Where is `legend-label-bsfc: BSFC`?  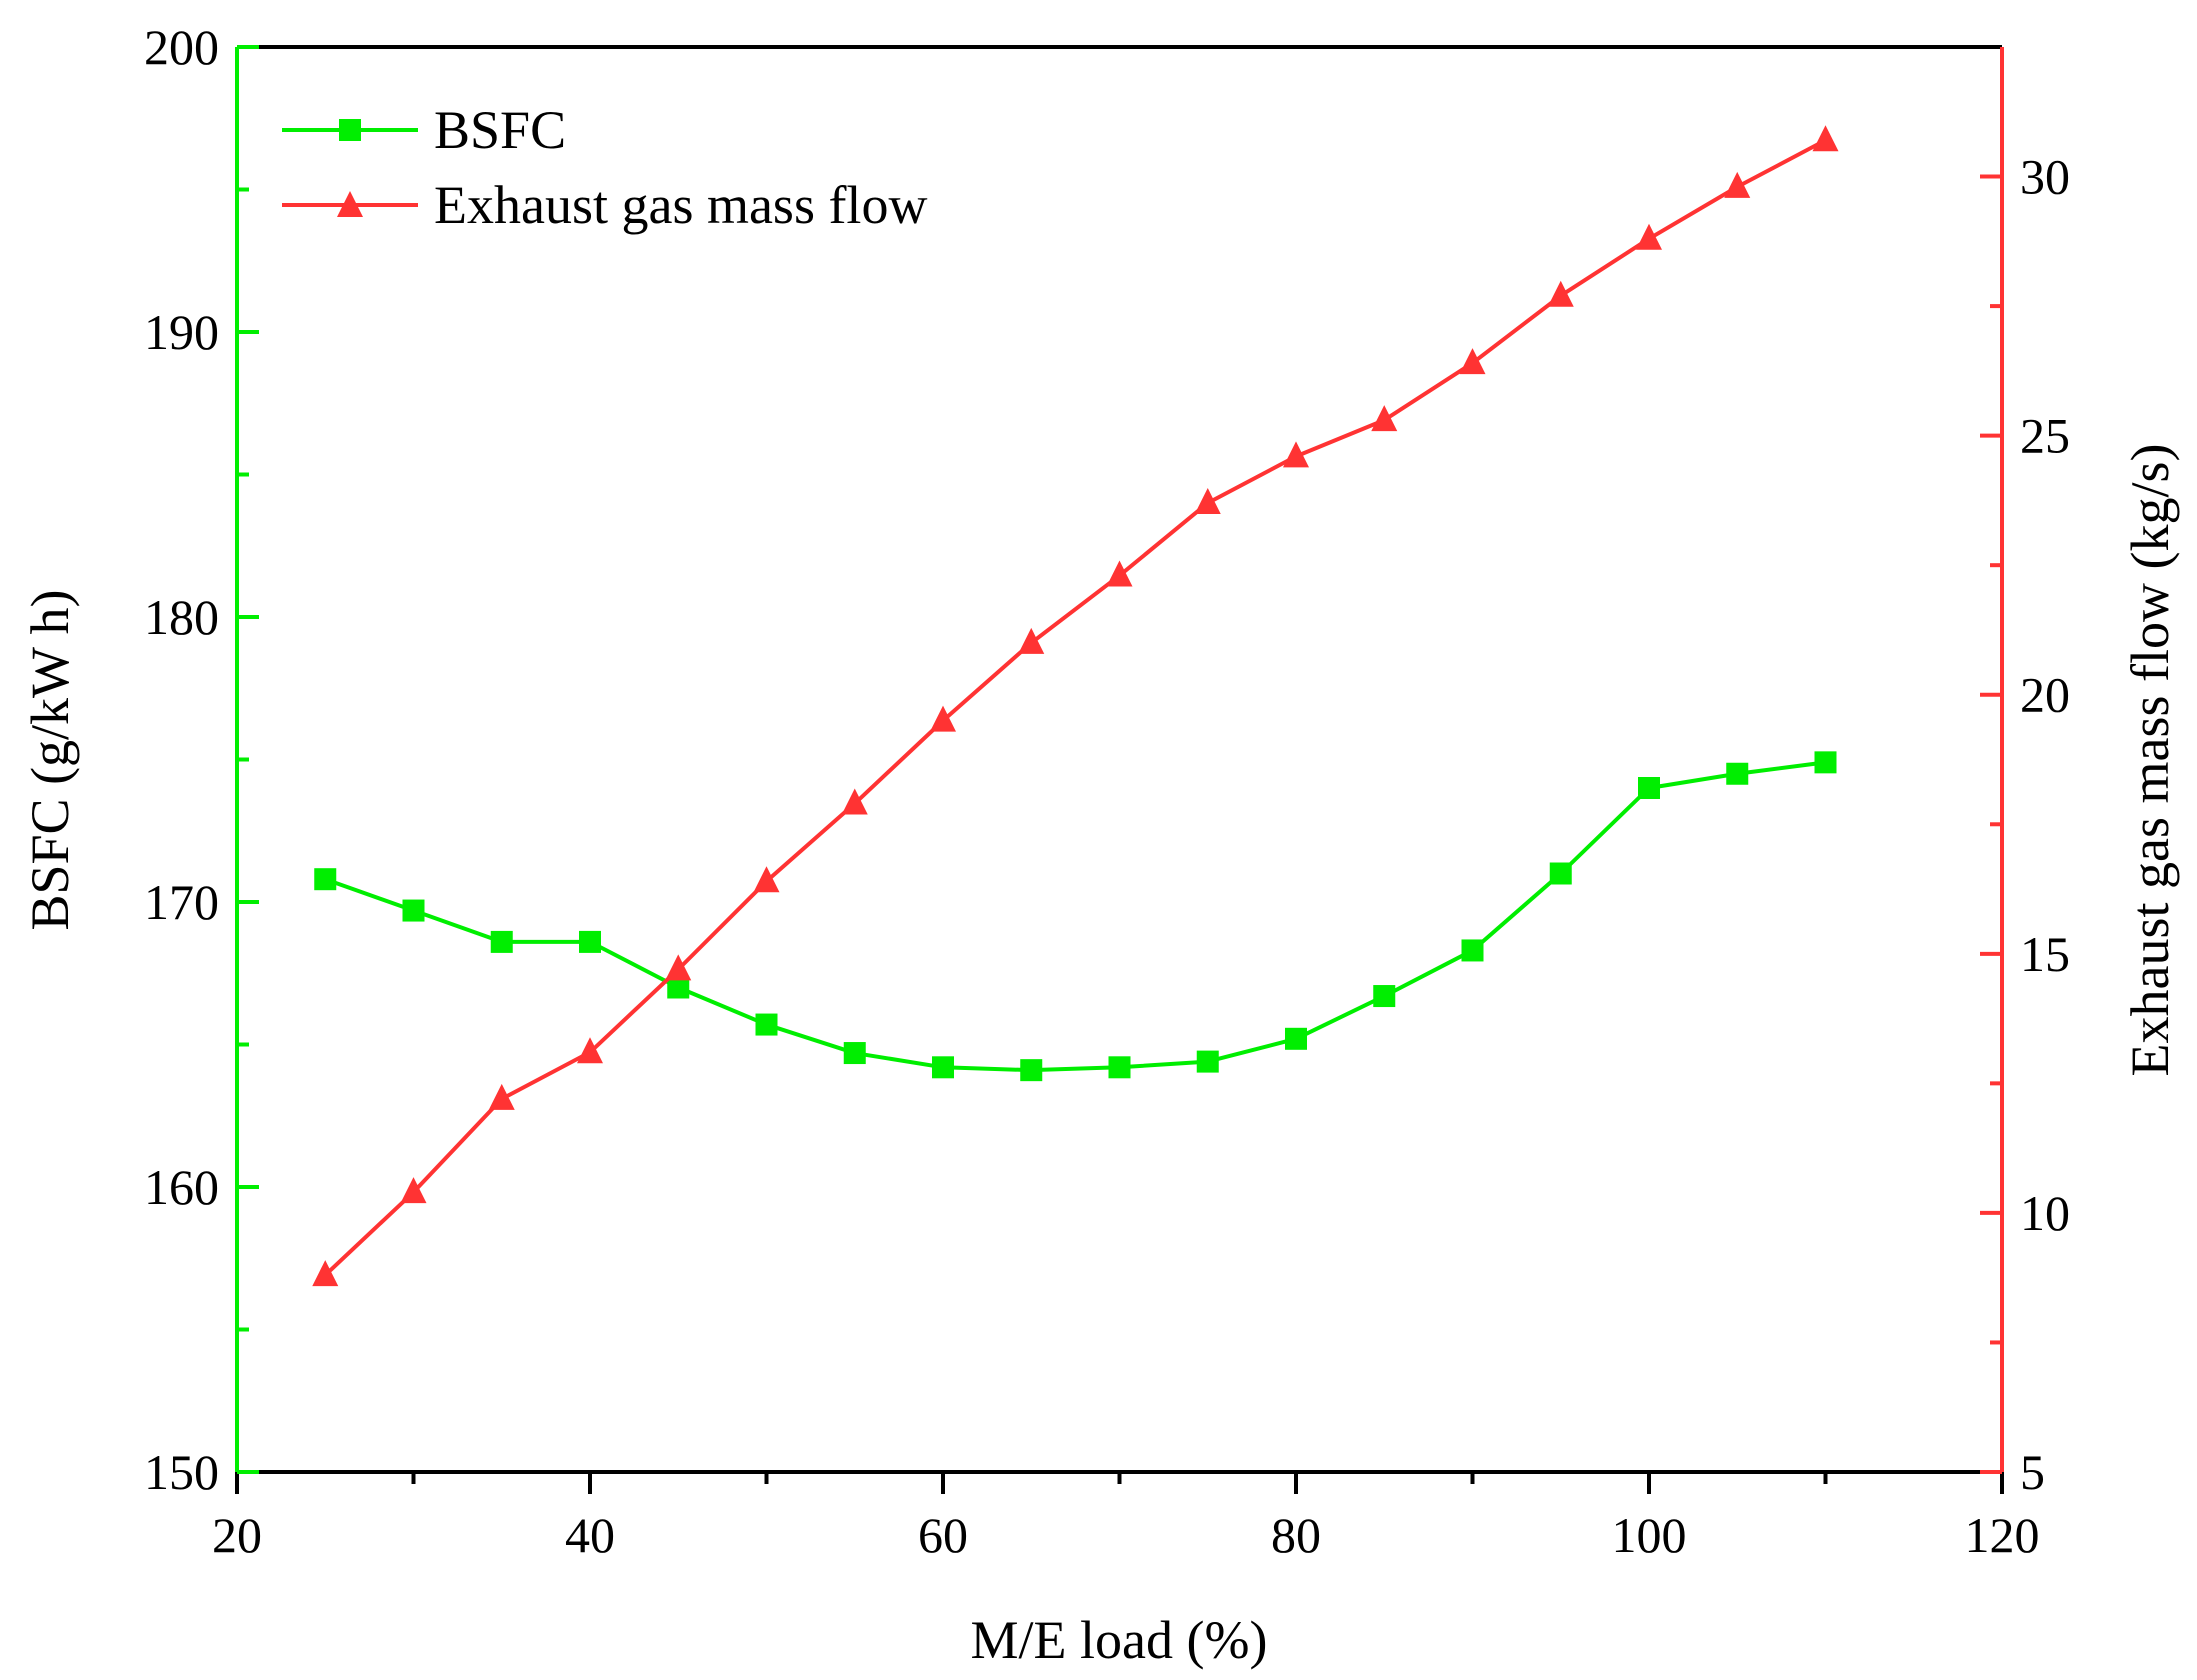 legend-label-bsfc: BSFC is located at coordinates (500, 130).